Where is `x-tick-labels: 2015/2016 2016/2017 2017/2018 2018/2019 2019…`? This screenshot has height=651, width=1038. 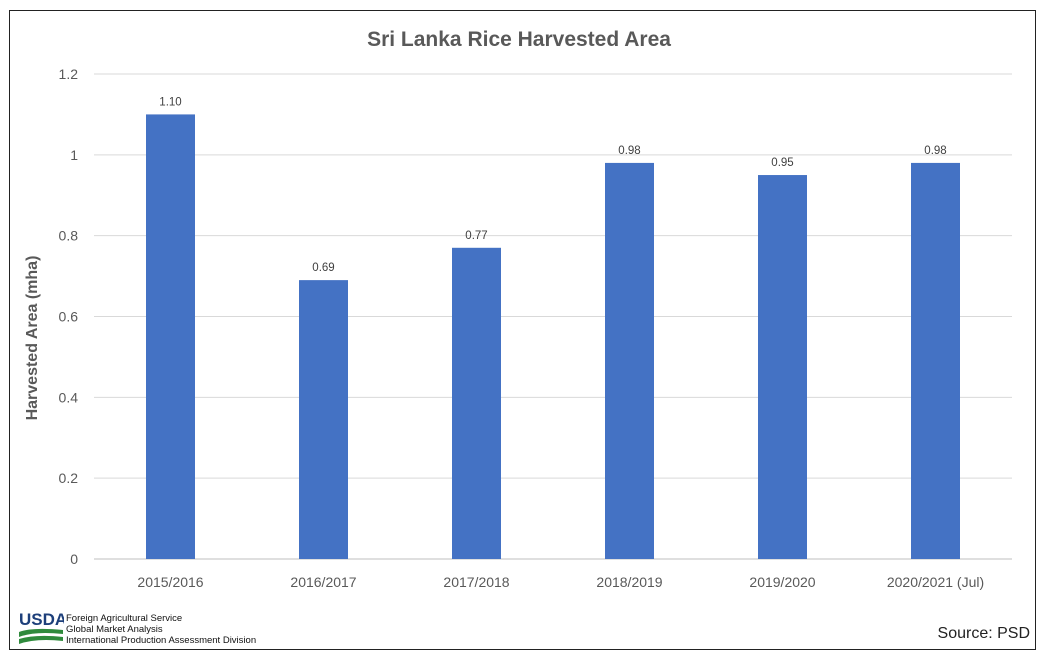 x-tick-labels: 2015/2016 2016/2017 2017/2018 2018/2019 2019… is located at coordinates (560, 582).